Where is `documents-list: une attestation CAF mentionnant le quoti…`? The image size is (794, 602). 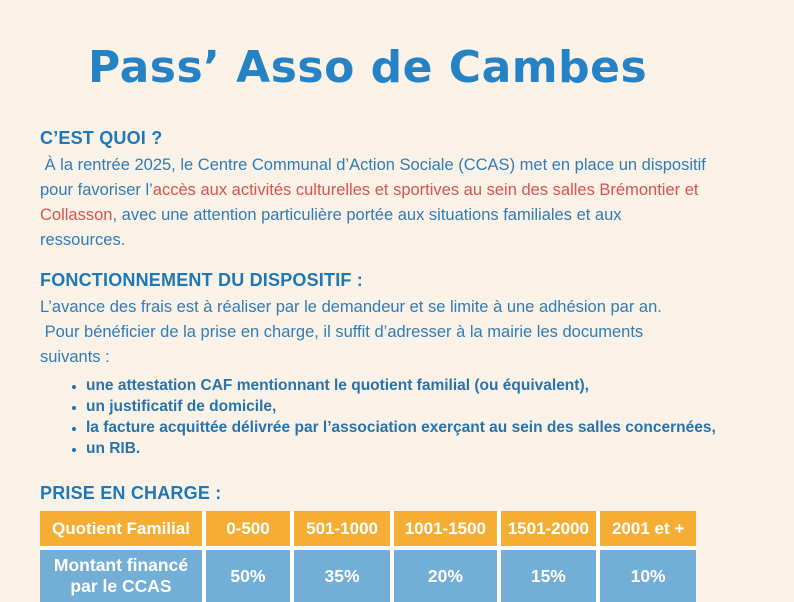
documents-list: une attestation CAF mentionnant le quoti… is located at coordinates (397, 417).